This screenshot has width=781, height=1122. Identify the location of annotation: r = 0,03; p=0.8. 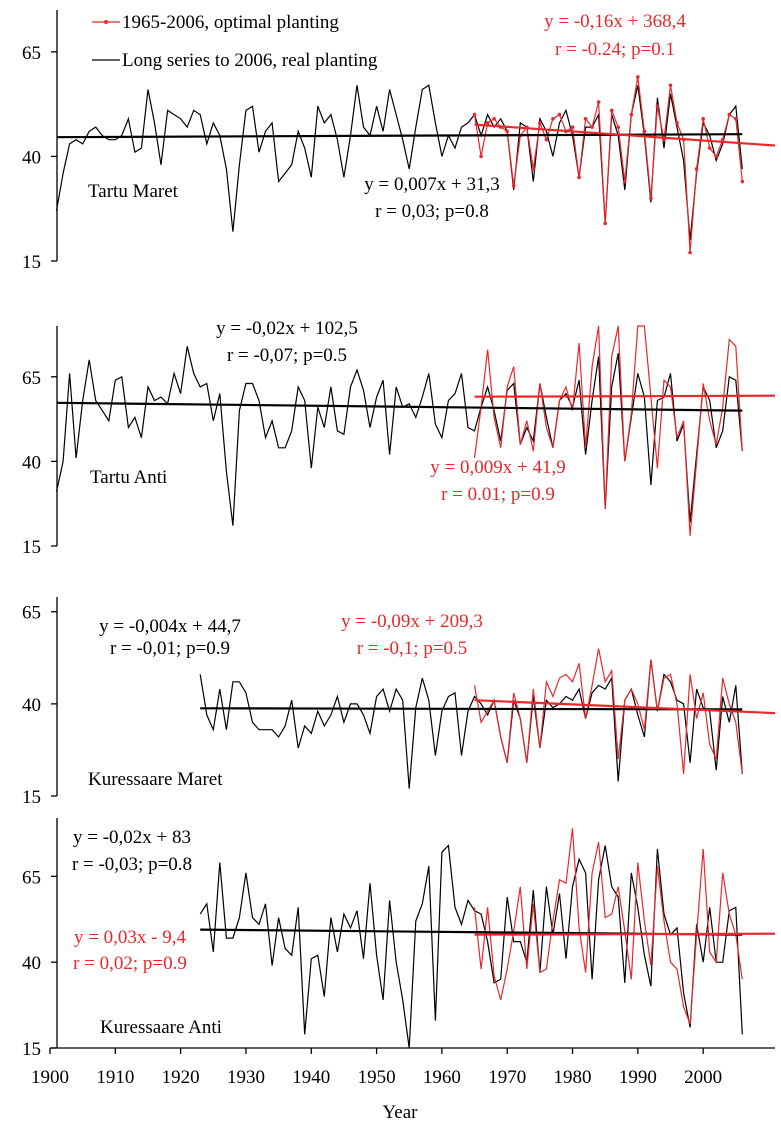
(432, 211).